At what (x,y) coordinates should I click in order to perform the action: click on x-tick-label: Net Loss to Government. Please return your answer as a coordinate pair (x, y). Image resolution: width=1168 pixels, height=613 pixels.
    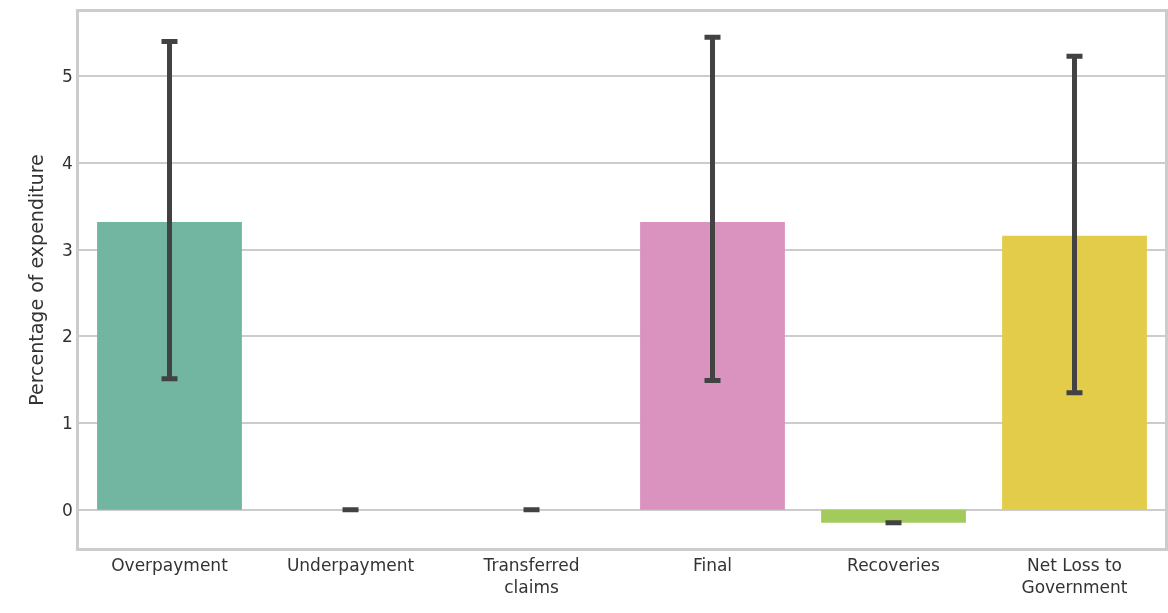
    Looking at the image, I should click on (1074, 576).